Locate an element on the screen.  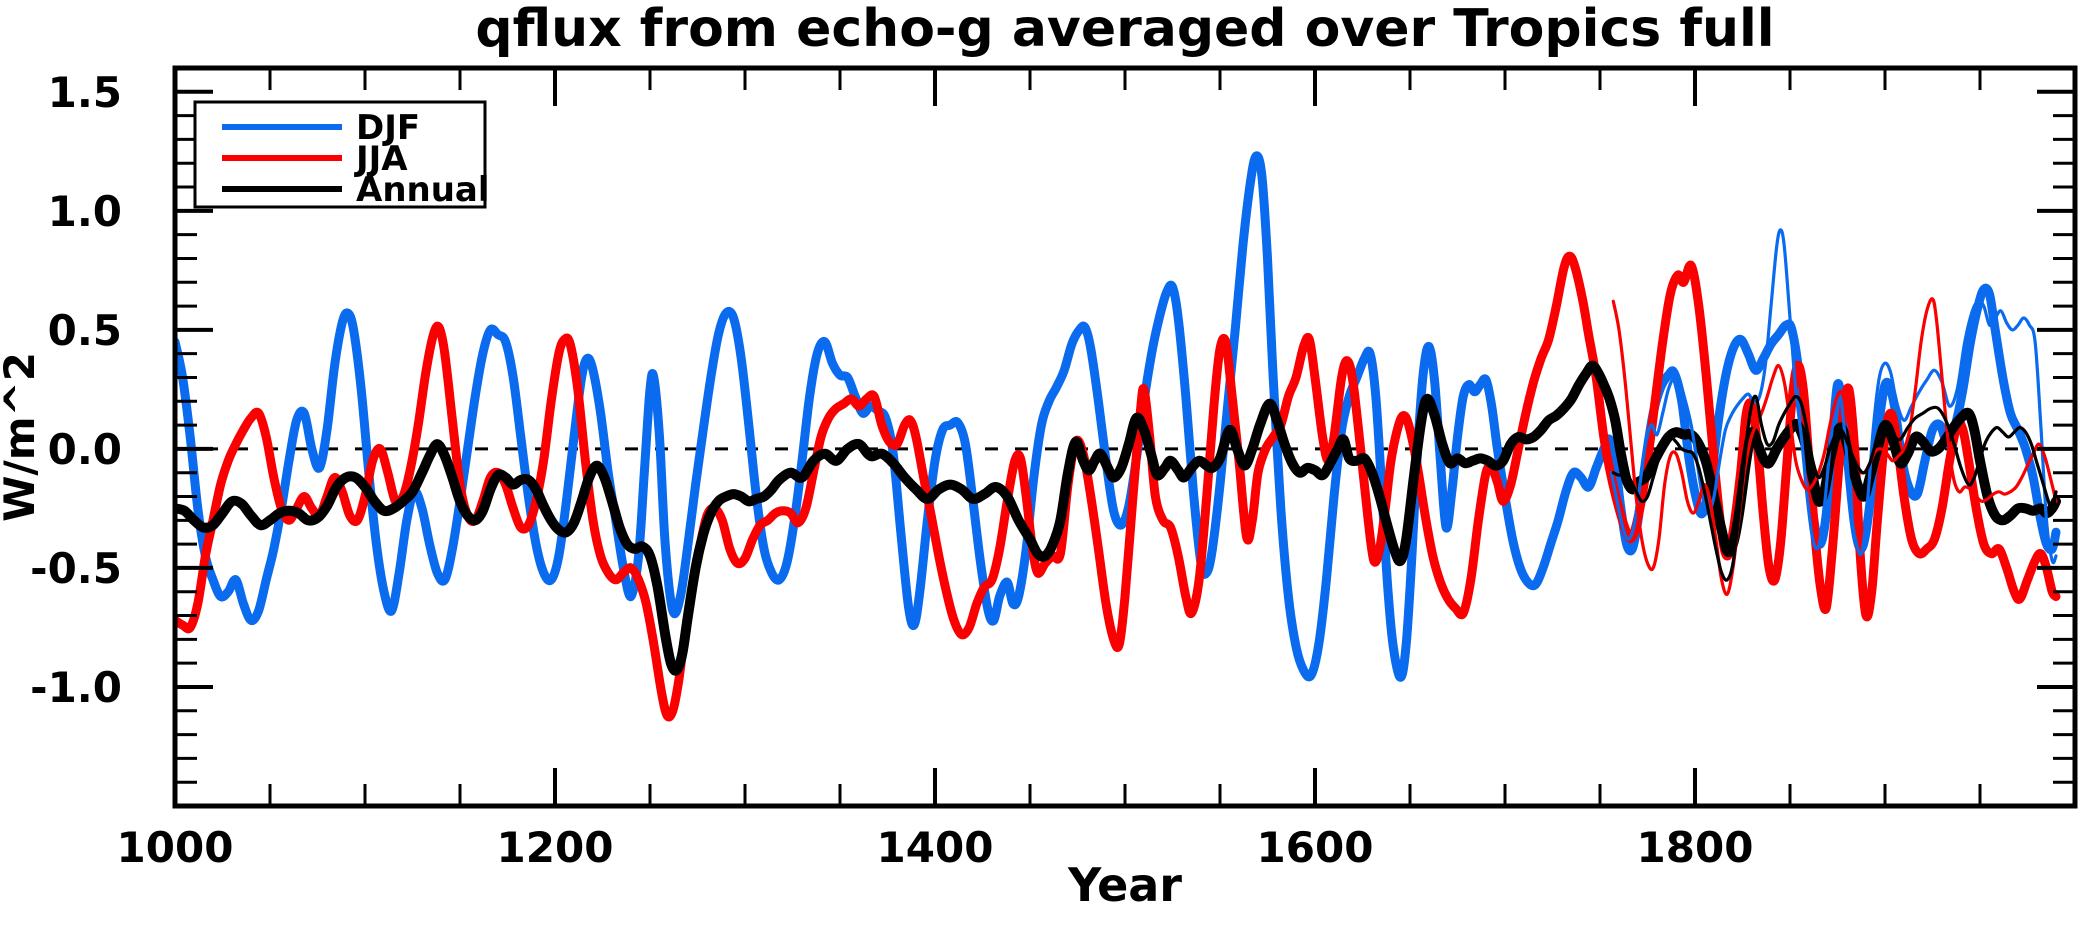
tick-label: 1200 is located at coordinates (555, 847).